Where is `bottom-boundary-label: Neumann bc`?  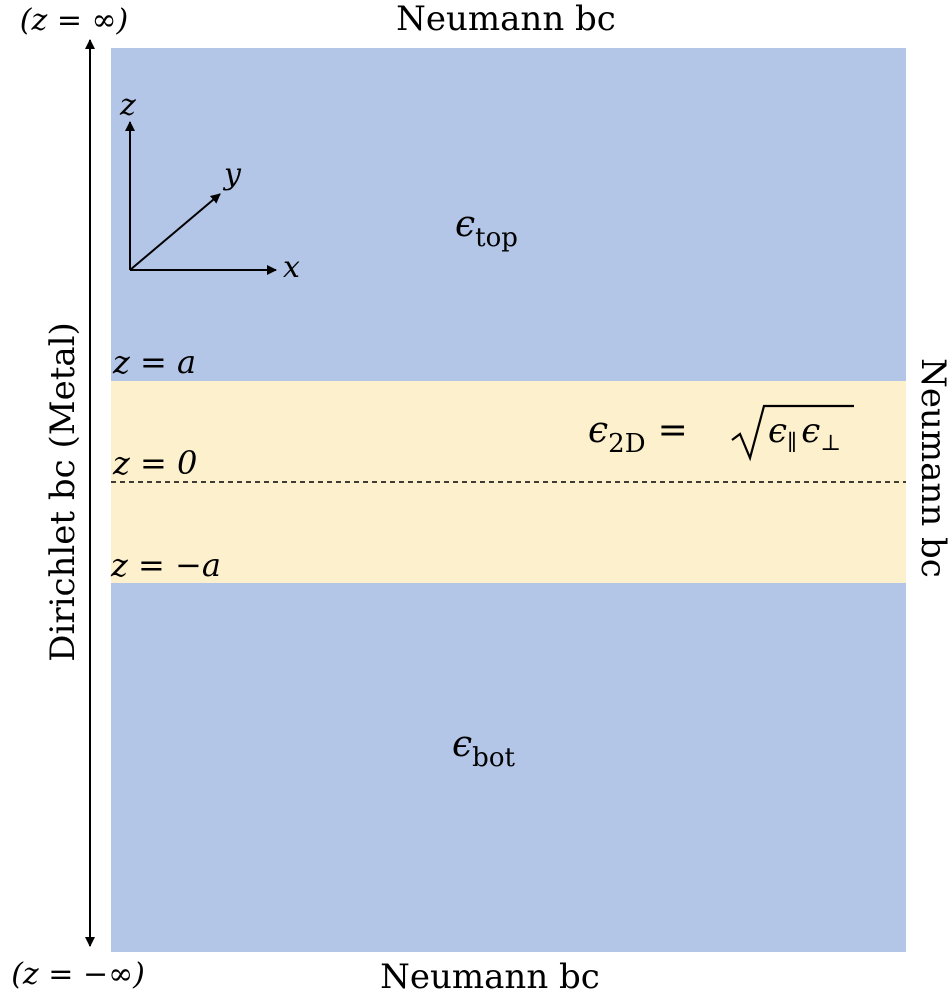 bottom-boundary-label: Neumann bc is located at coordinates (490, 975).